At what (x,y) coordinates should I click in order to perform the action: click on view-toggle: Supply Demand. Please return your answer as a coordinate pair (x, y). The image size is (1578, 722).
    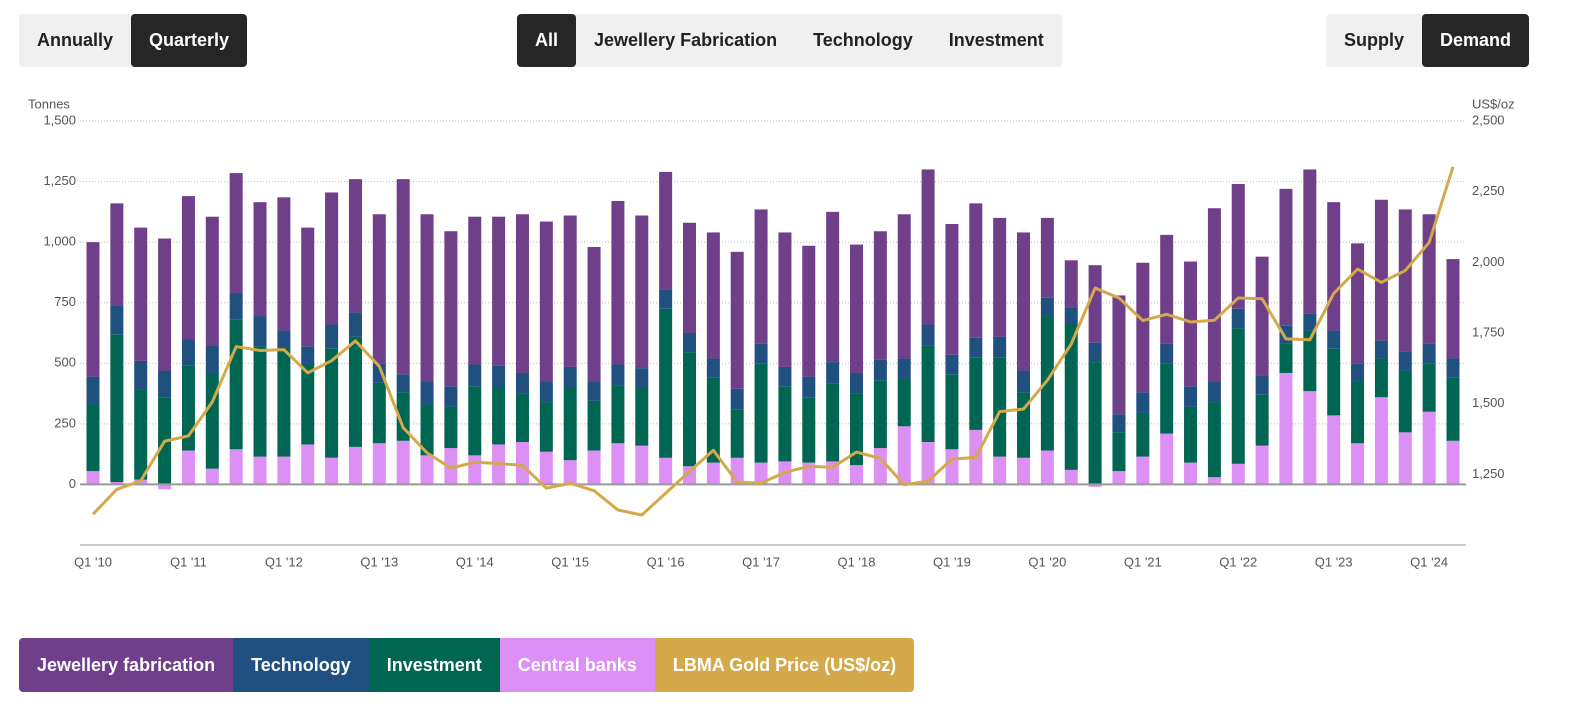
    Looking at the image, I should click on (1428, 40).